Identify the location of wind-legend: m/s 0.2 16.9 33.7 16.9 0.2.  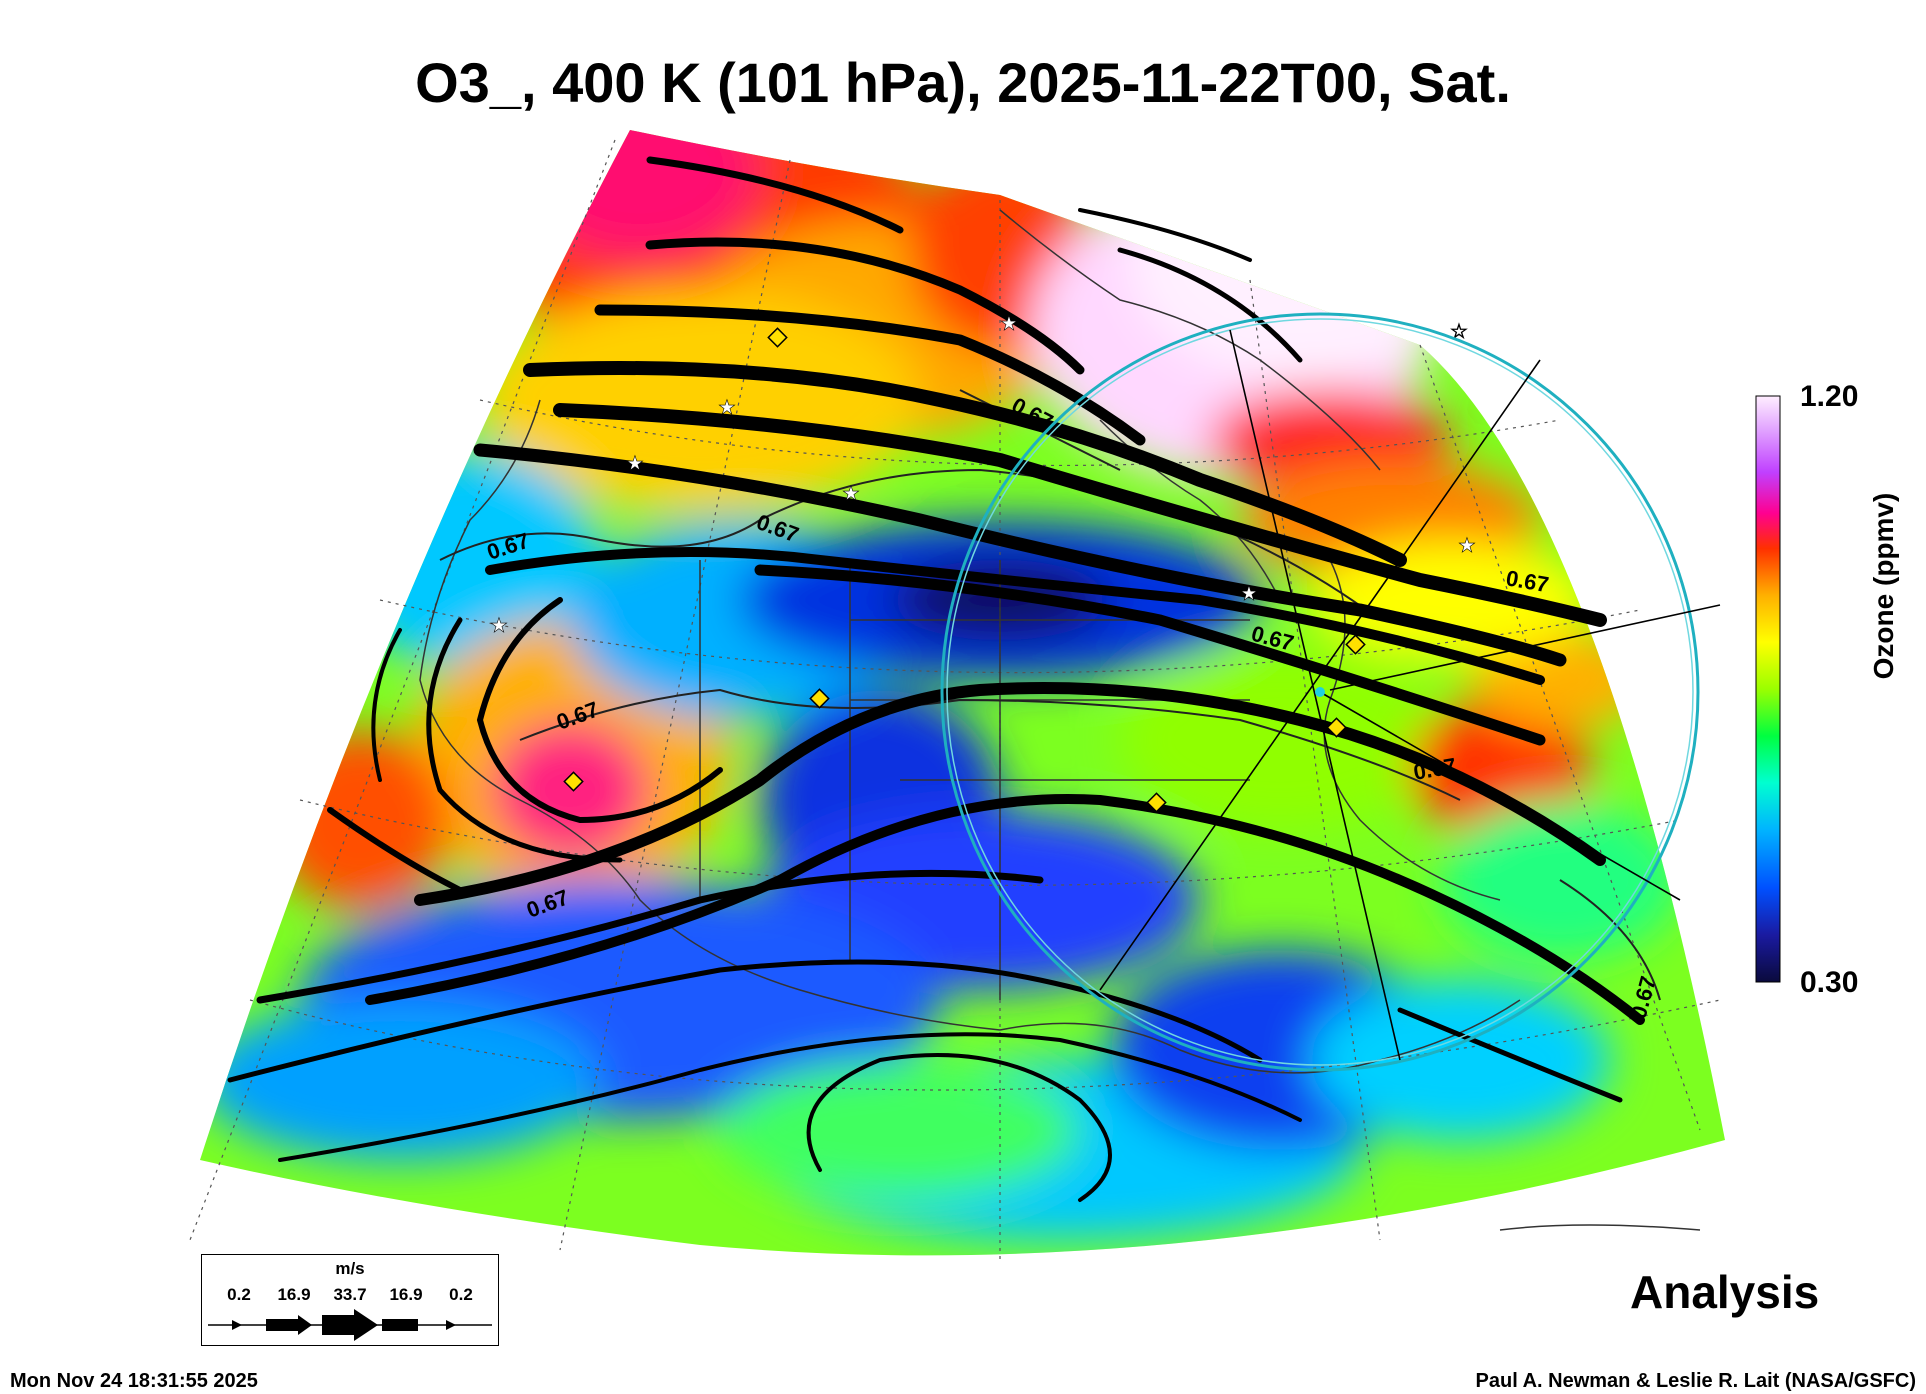
(350, 1300).